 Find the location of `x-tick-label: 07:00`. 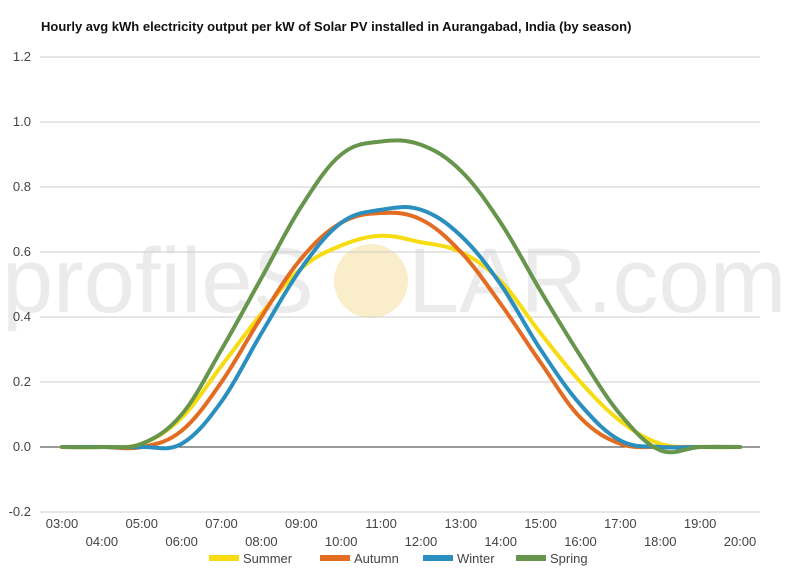

x-tick-label: 07:00 is located at coordinates (221, 523).